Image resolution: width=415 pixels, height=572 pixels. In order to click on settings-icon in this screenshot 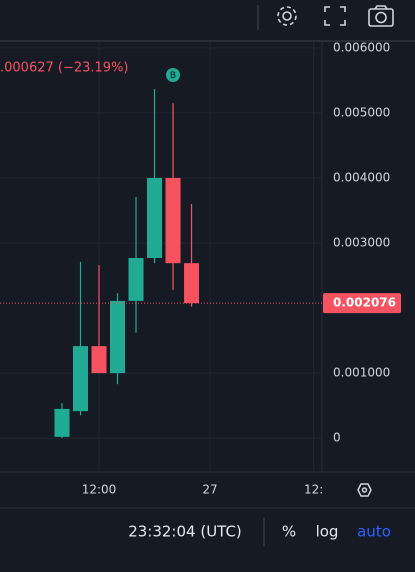, I will do `click(287, 16)`.